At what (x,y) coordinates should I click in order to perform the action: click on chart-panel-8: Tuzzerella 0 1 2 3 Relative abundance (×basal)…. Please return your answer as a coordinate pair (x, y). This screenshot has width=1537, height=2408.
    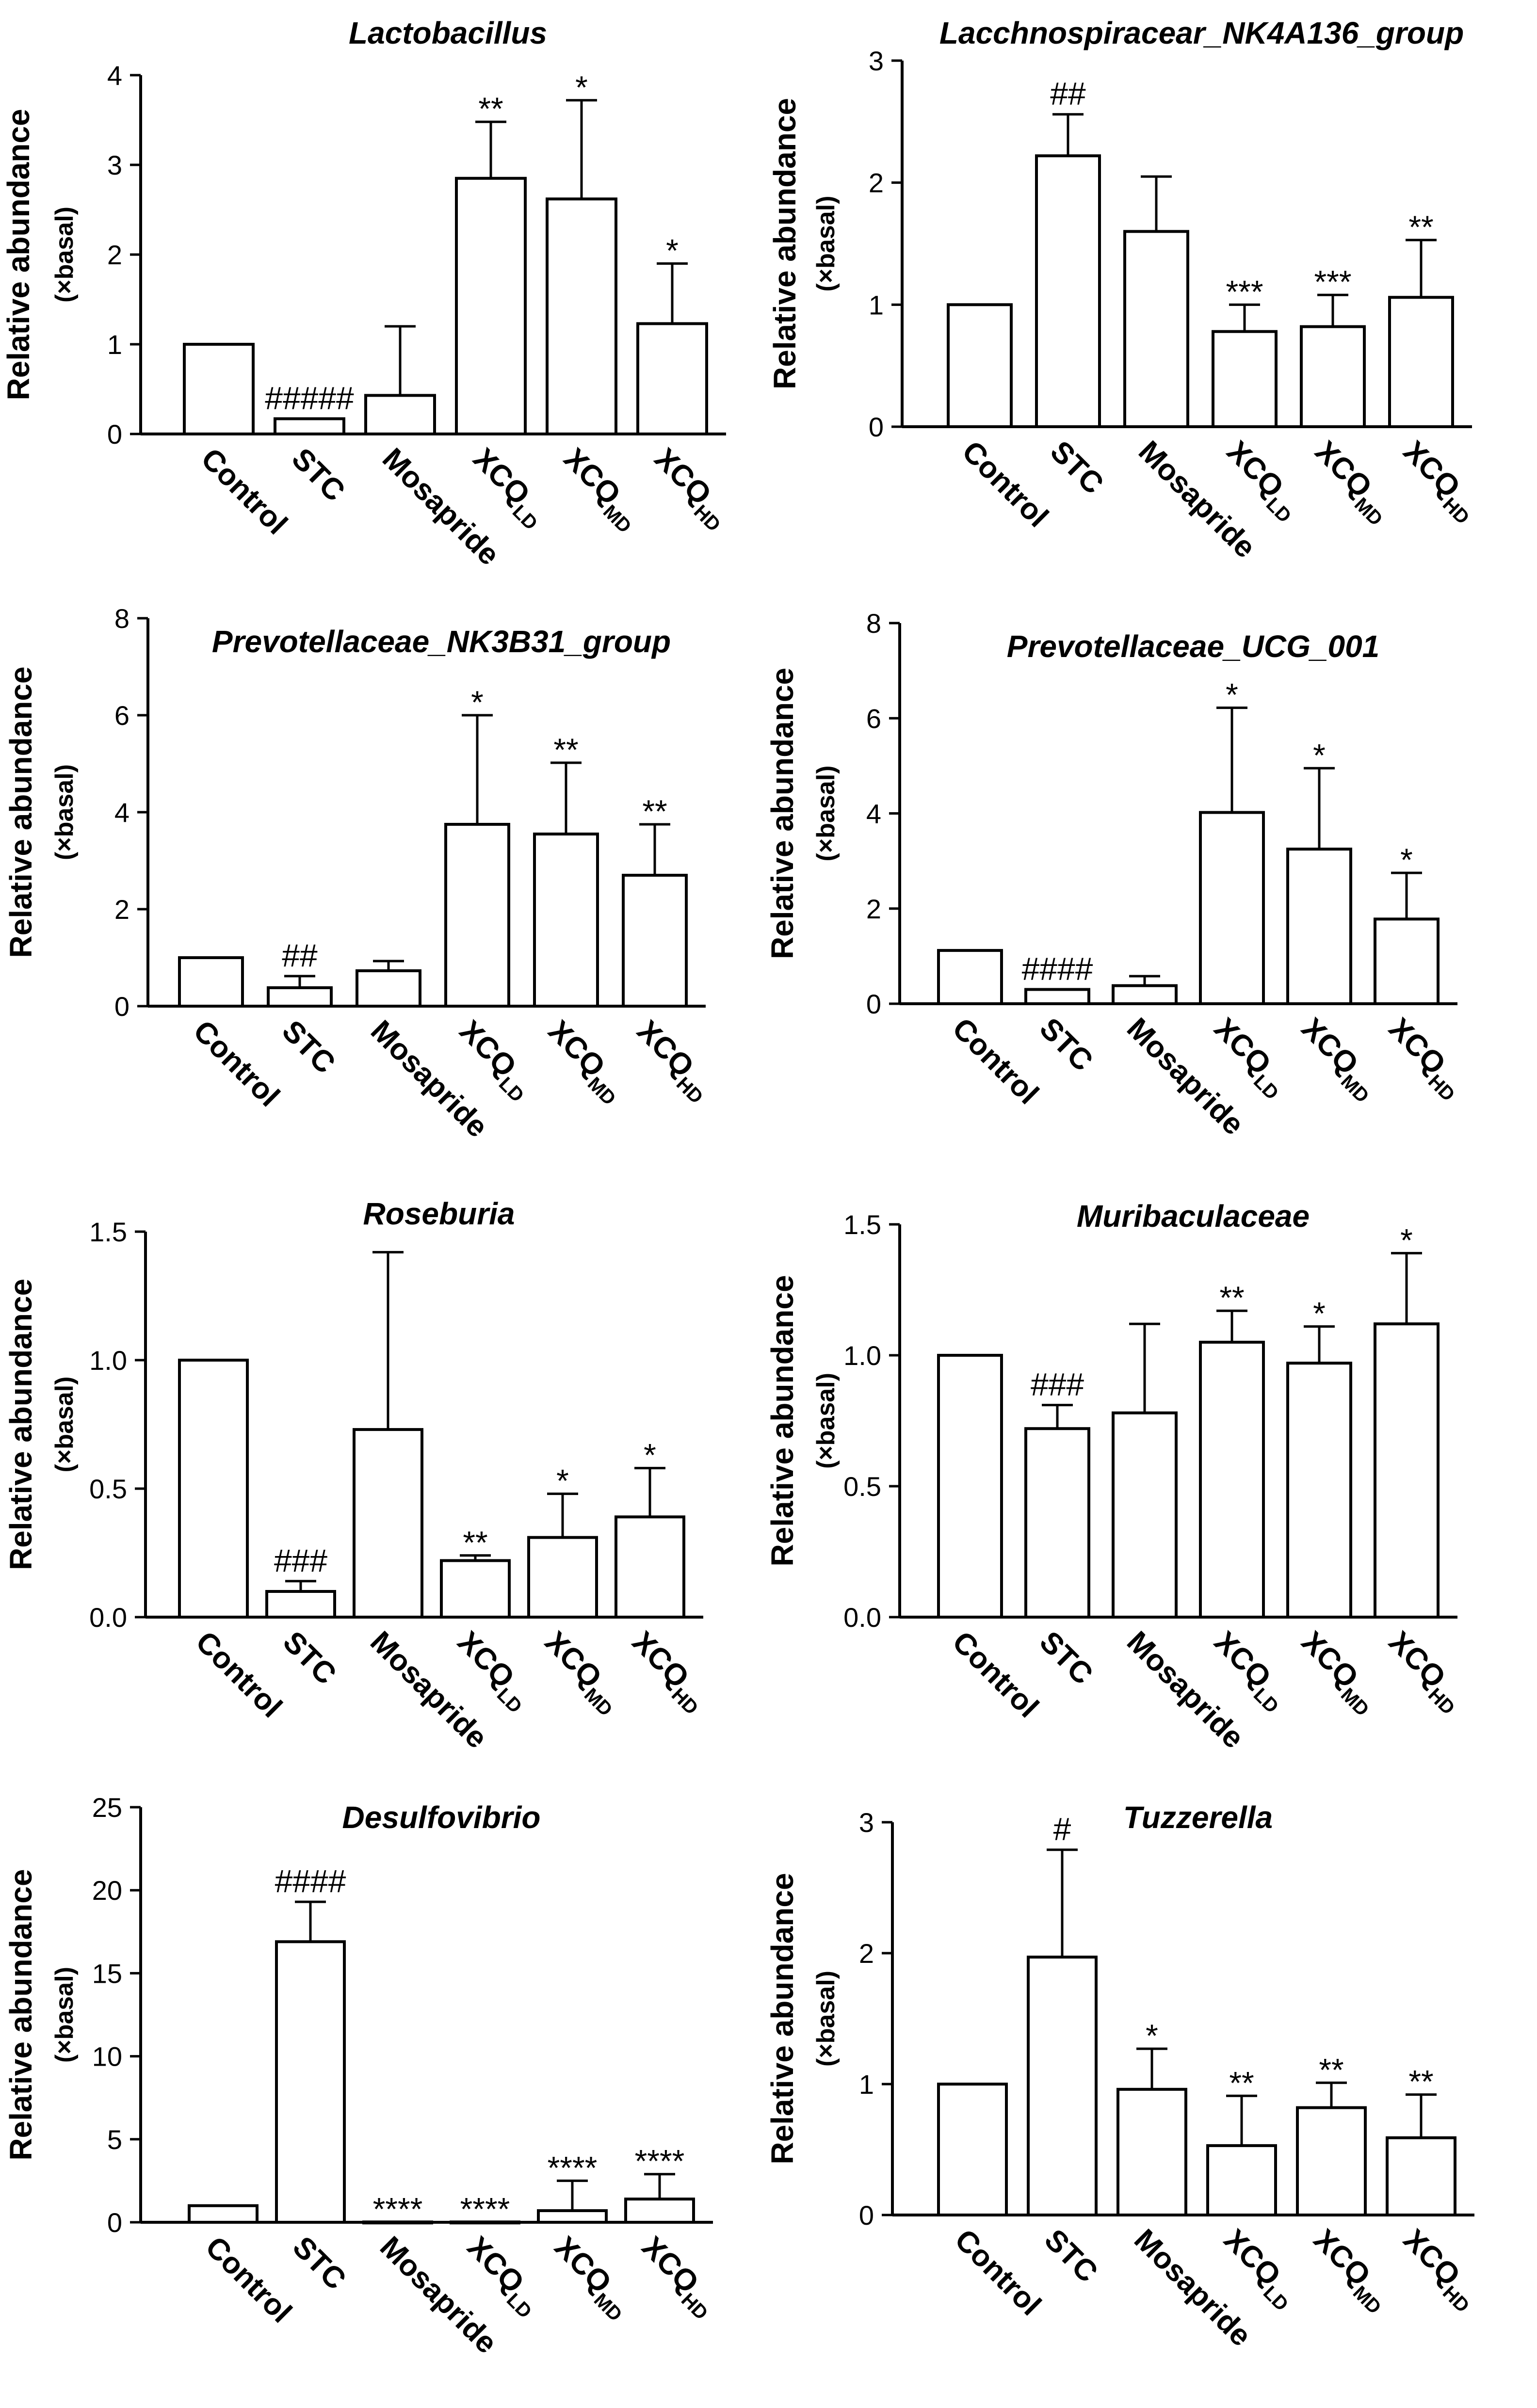
    Looking at the image, I should click on (1126, 2076).